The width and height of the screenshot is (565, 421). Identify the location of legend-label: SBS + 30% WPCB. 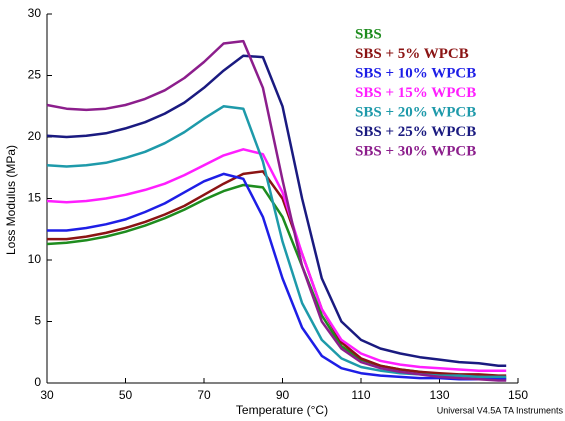
(415, 151).